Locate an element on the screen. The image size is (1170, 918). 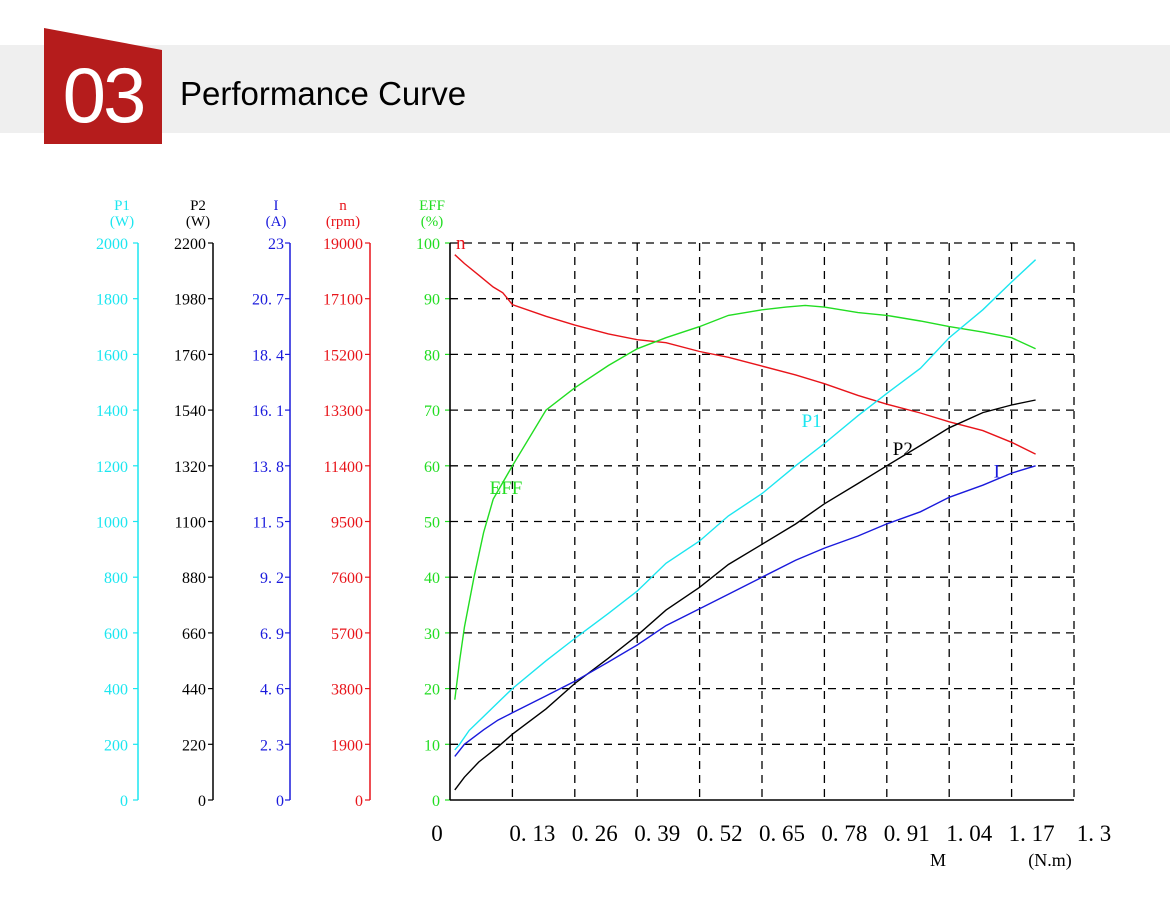
y-tick-label-speed: 13300 is located at coordinates (343, 411).